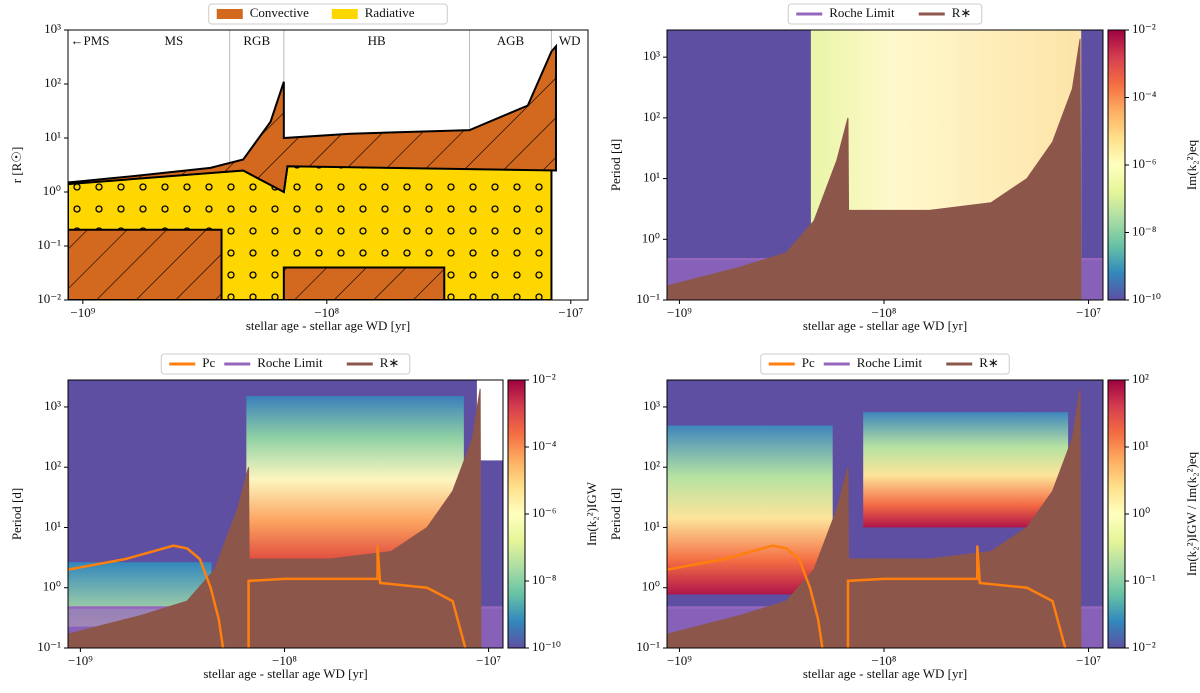 This screenshot has height=693, width=1200. Describe the element at coordinates (390, 12) in the screenshot. I see `legend-label: Radiative` at that location.